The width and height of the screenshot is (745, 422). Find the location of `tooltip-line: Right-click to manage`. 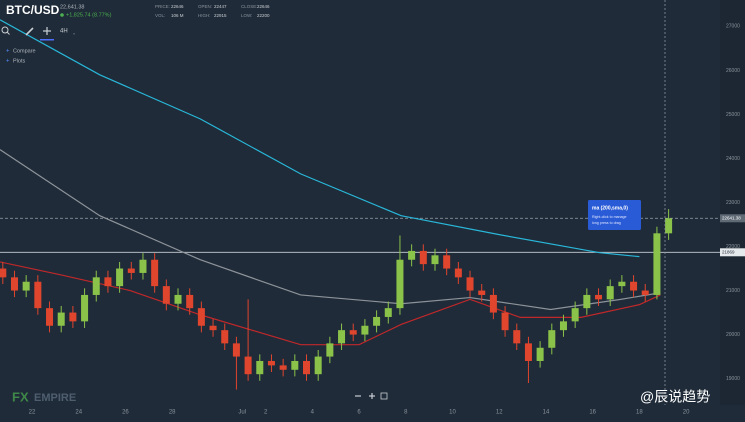

tooltip-line: Right-click to manage is located at coordinates (609, 217).